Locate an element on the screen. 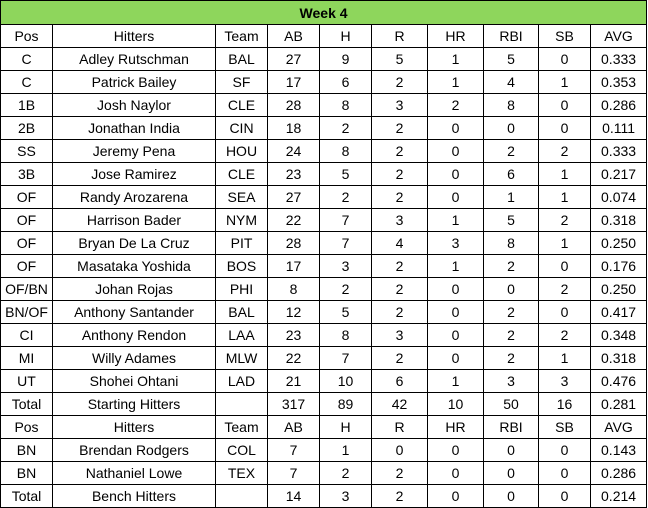  bench-header-row-pos-cell: Pos is located at coordinates (26, 427).